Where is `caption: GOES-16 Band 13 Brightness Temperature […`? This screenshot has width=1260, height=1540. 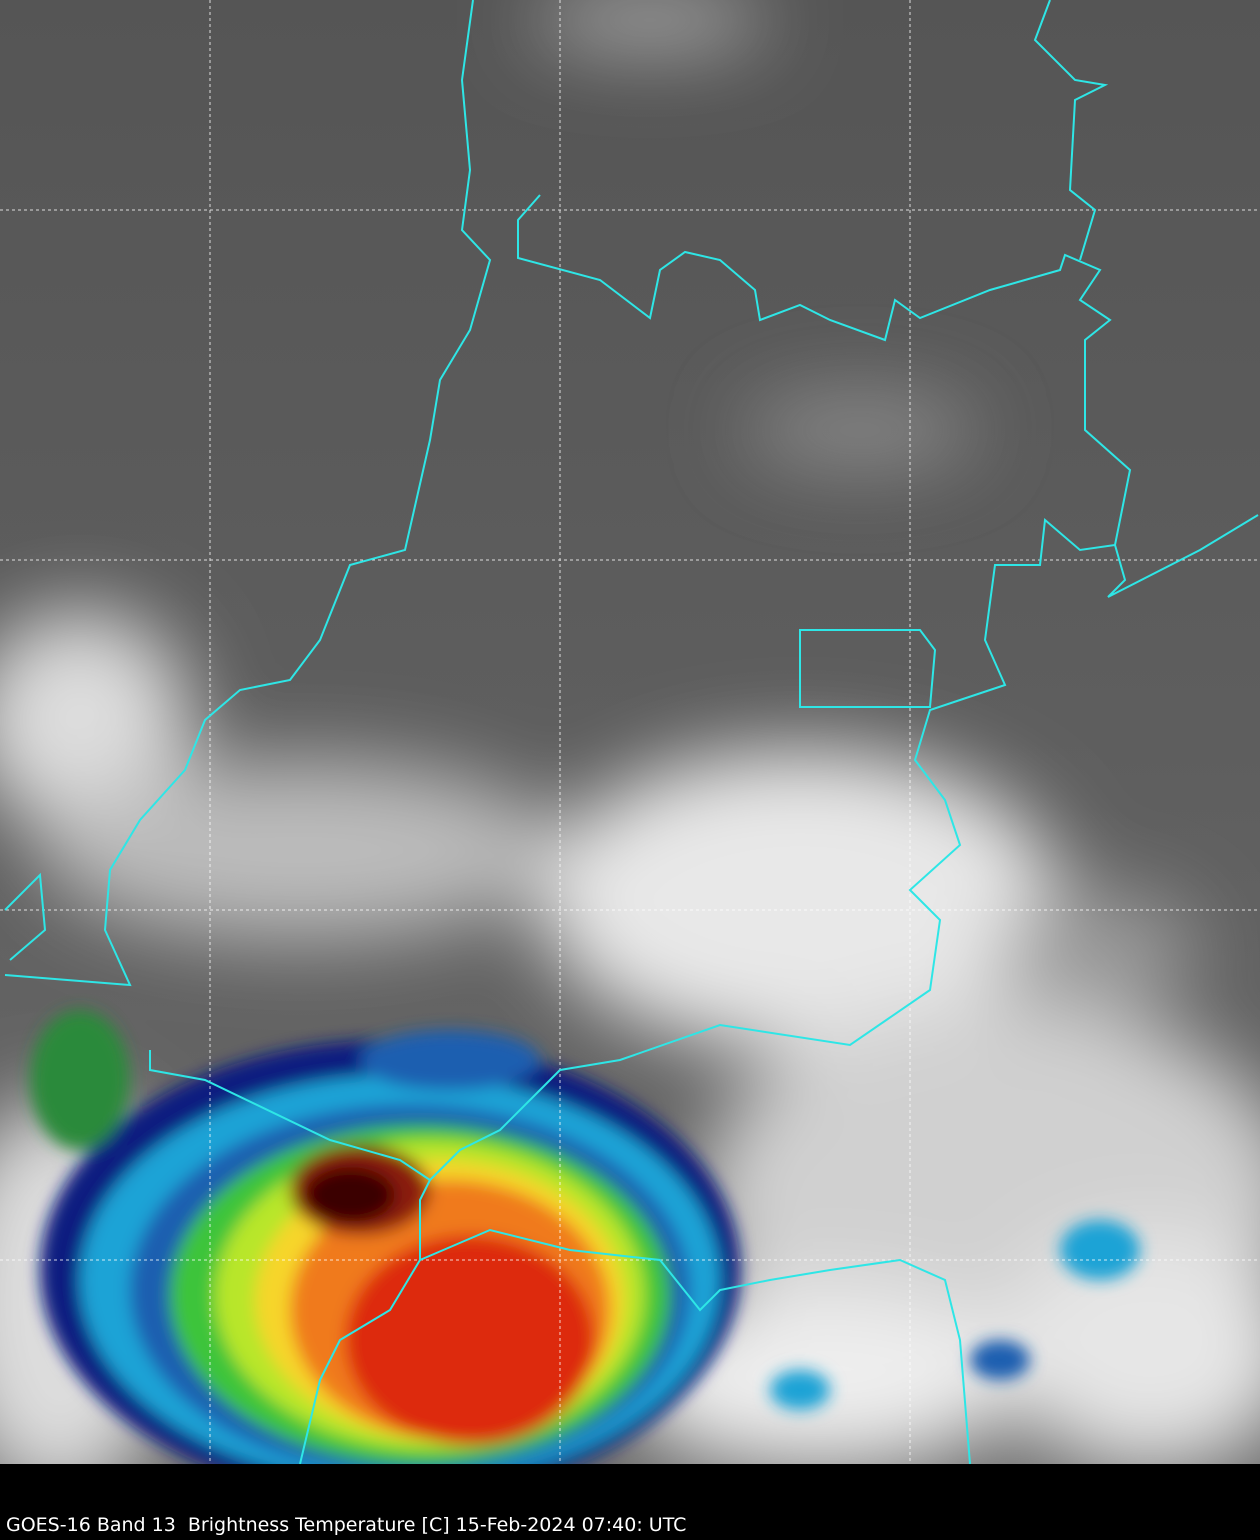 caption: GOES-16 Band 13 Brightness Temperature [… is located at coordinates (346, 1525).